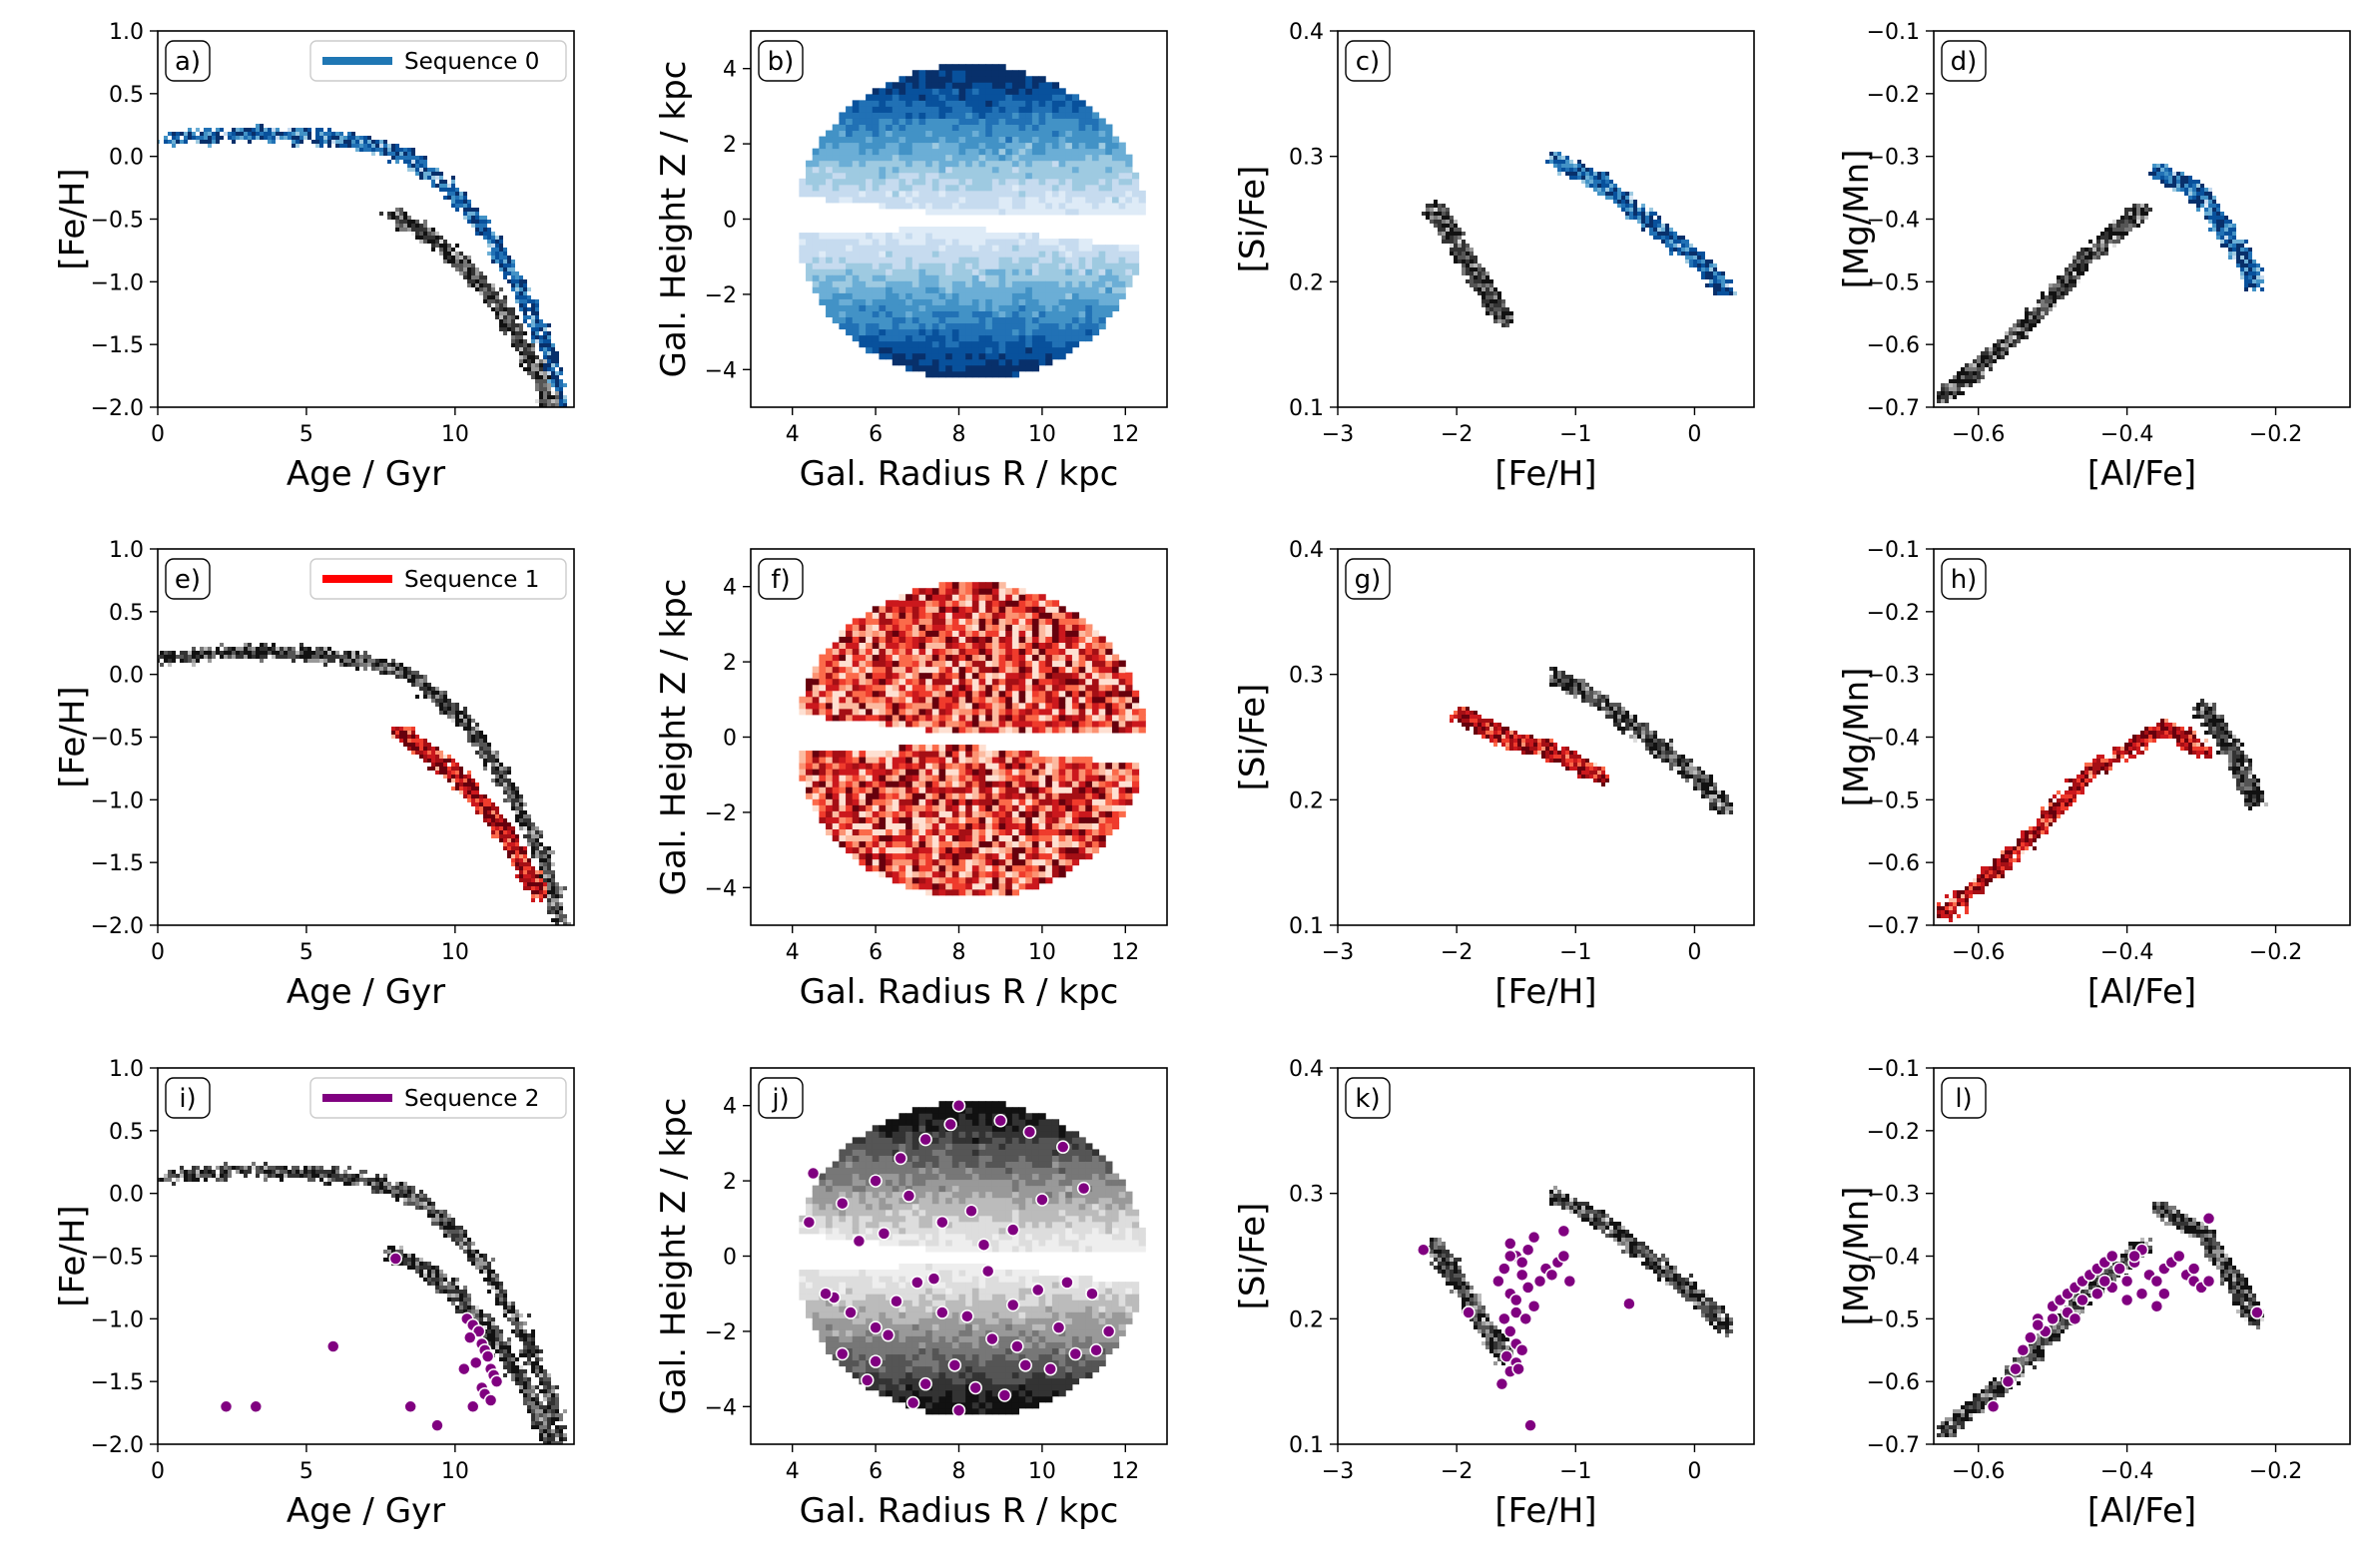 Image resolution: width=2373 pixels, height=1568 pixels. I want to click on y-tick-label: −0.7, so click(1893, 408).